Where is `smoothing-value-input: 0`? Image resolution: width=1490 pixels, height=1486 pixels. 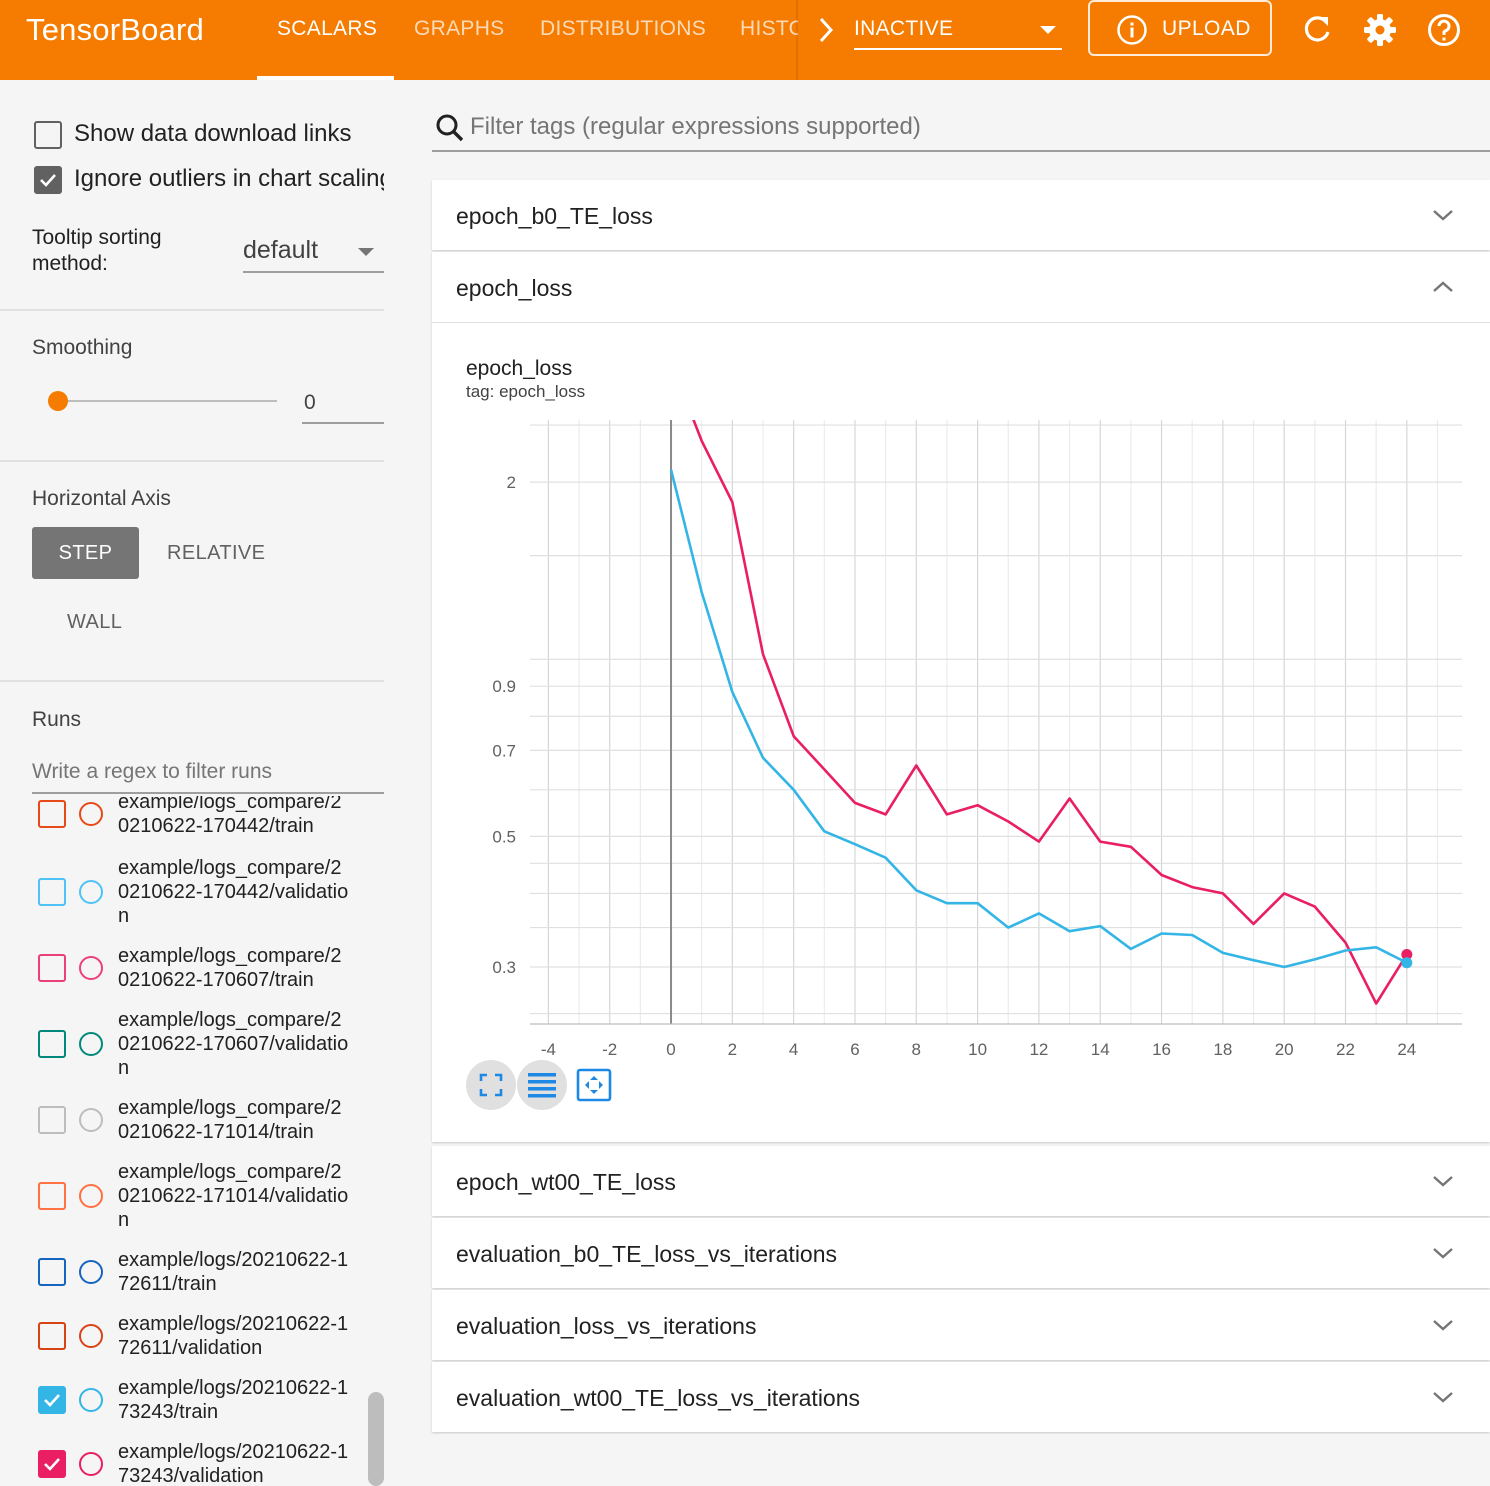
smoothing-value-input: 0 is located at coordinates (343, 405).